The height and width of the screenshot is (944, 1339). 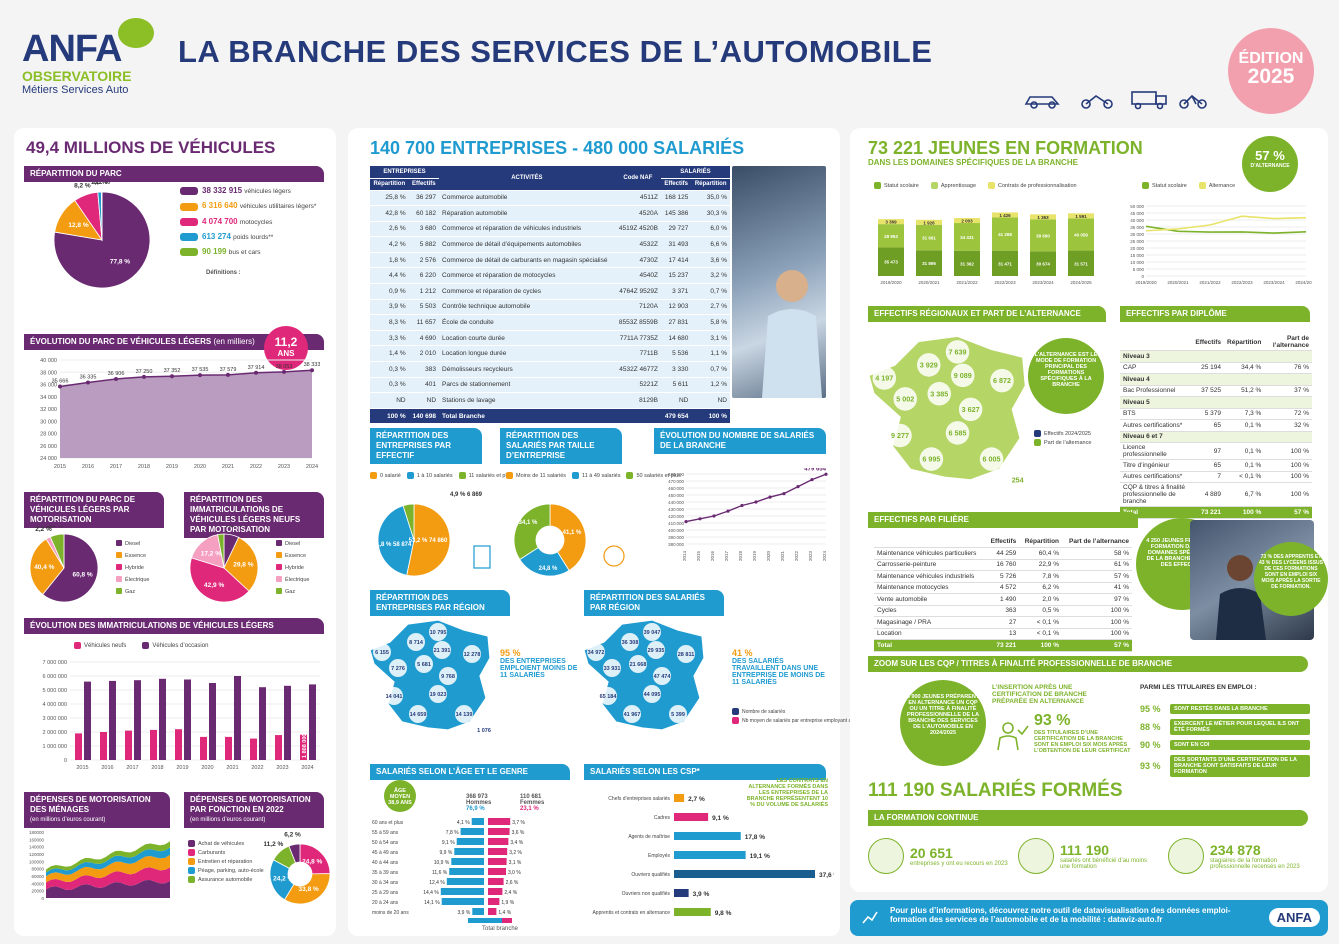 I want to click on dip-corner, so click(x=1156, y=342).